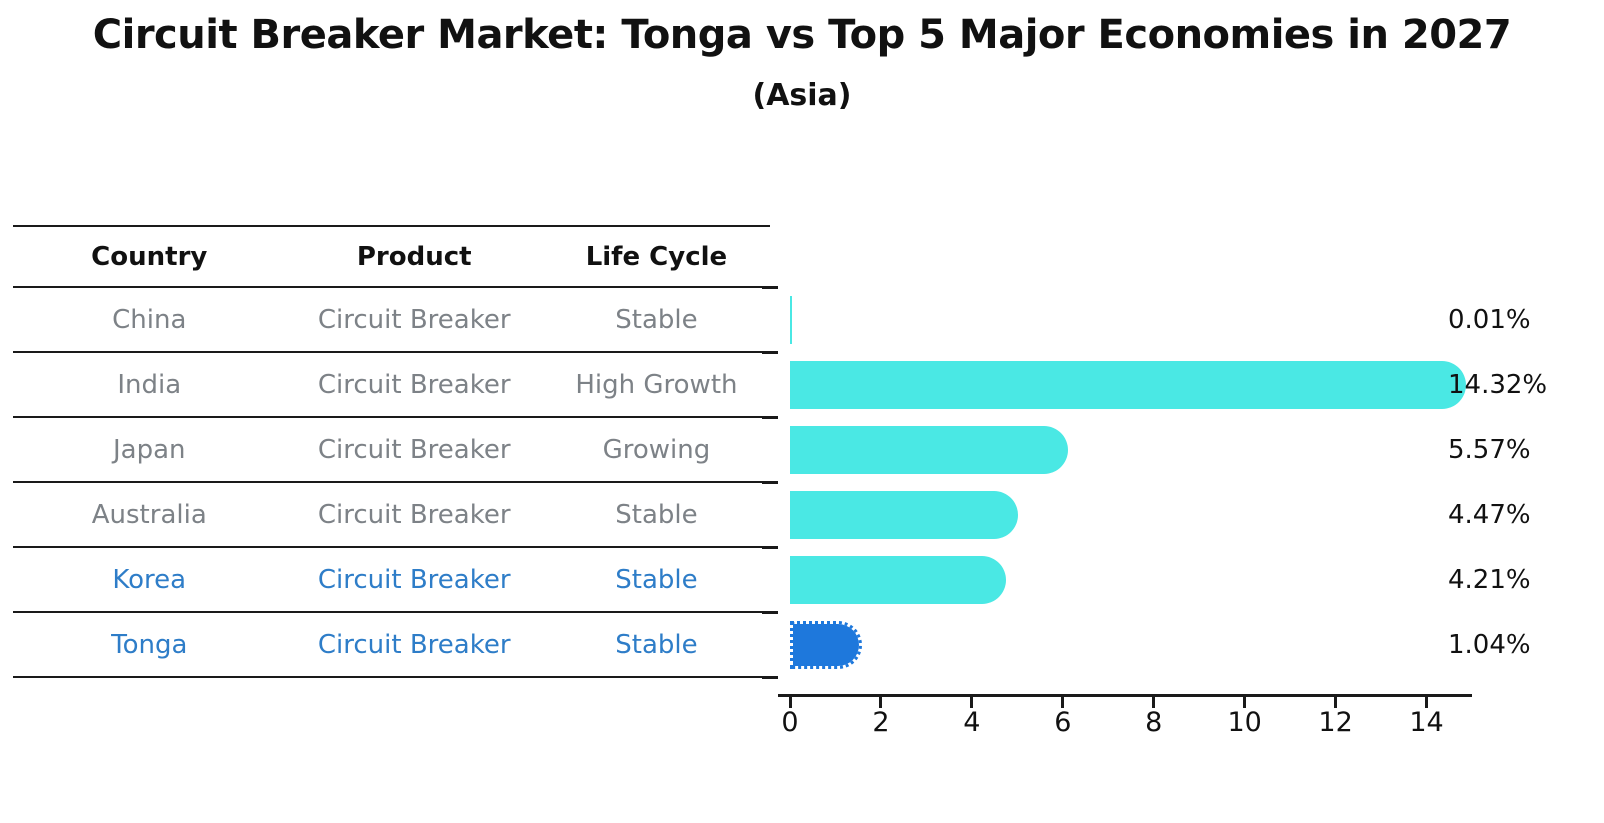 This screenshot has height=823, width=1604. What do you see at coordinates (1489, 319) in the screenshot?
I see `value-label-china: 0.01%` at bounding box center [1489, 319].